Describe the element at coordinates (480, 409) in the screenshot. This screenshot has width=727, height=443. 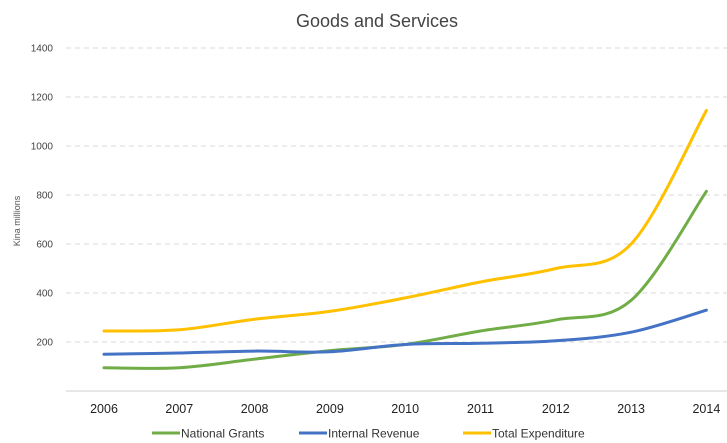
I see `x-tick-label: 2011` at that location.